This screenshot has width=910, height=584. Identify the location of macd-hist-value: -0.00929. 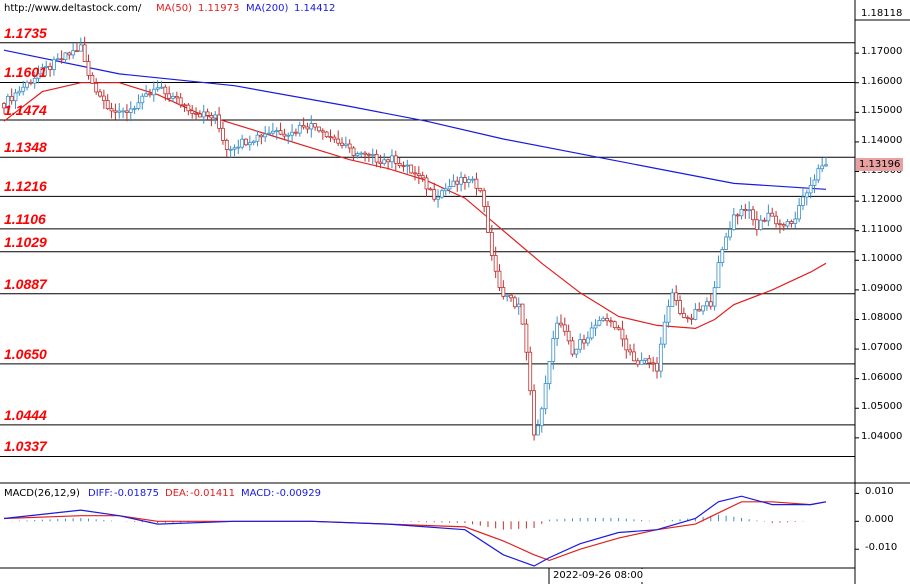
(298, 493).